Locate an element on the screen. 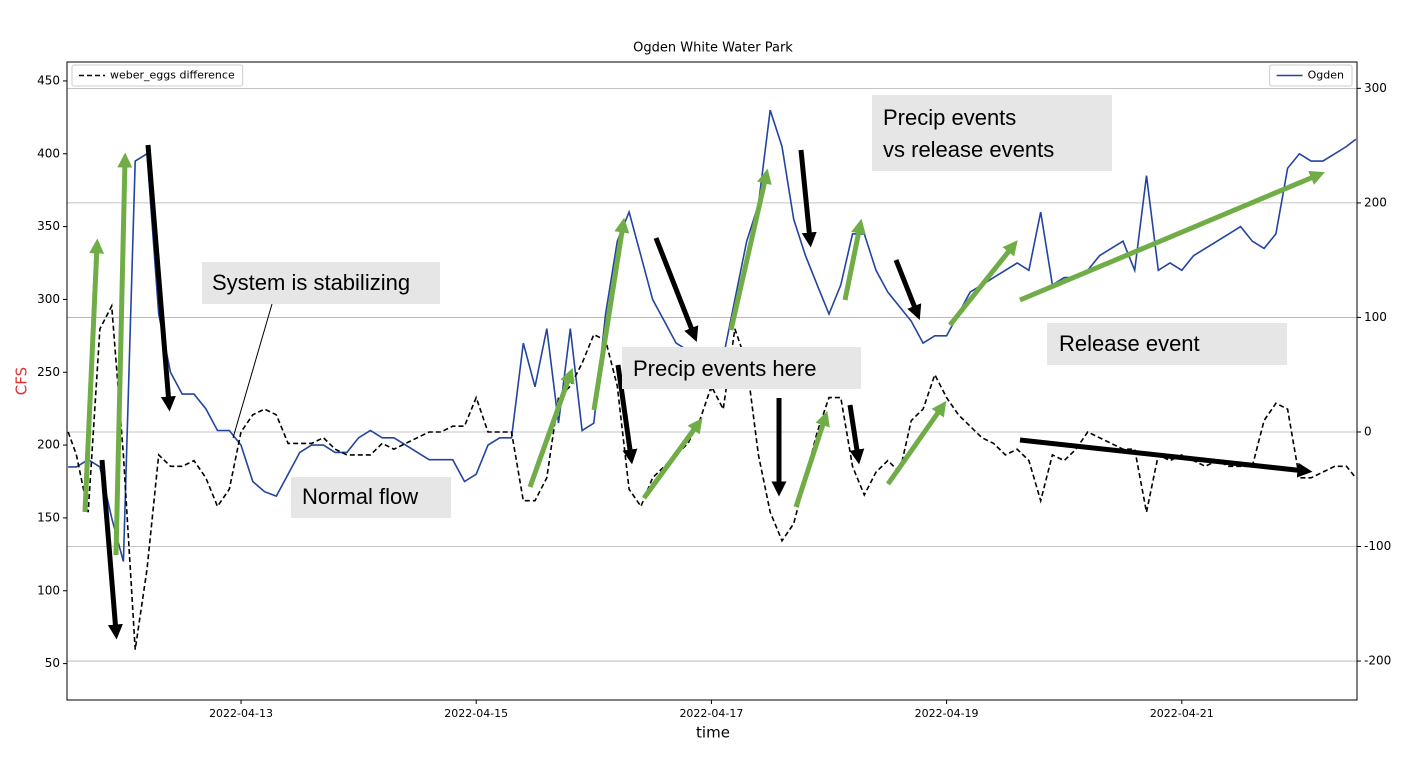 This screenshot has width=1422, height=781. annotation: Normal flow is located at coordinates (360, 496).